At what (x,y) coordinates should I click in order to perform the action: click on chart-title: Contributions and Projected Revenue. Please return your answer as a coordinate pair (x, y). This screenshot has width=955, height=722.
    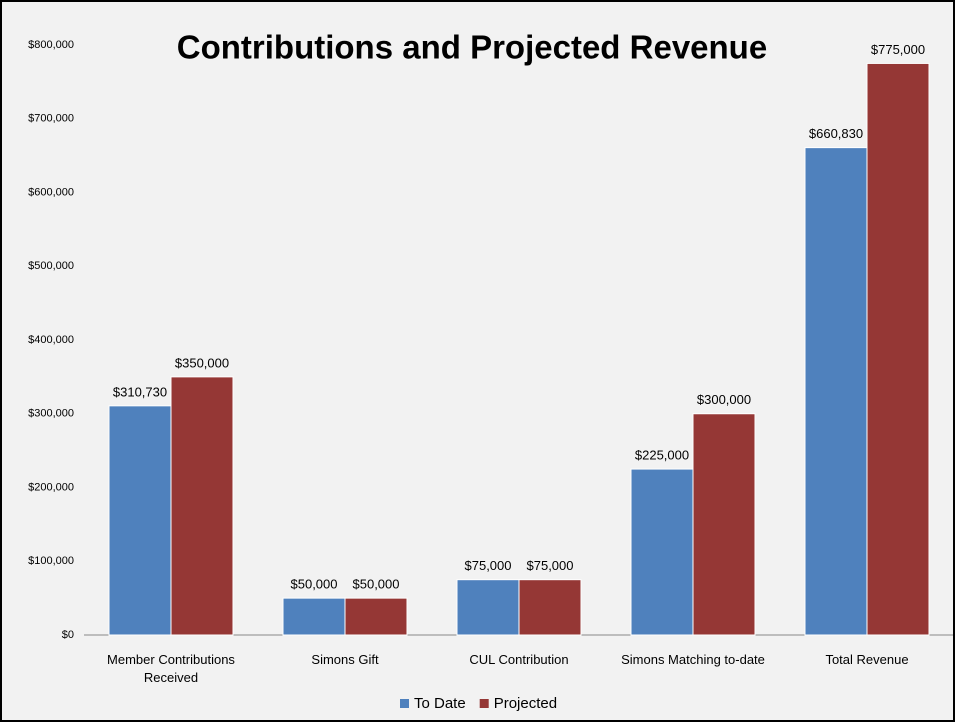
    Looking at the image, I should click on (472, 47).